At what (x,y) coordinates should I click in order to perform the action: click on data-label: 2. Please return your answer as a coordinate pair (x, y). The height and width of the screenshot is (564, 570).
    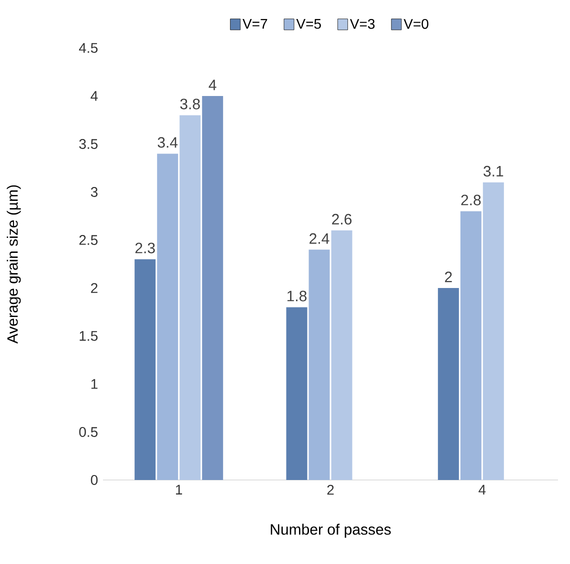
    Looking at the image, I should click on (448, 277).